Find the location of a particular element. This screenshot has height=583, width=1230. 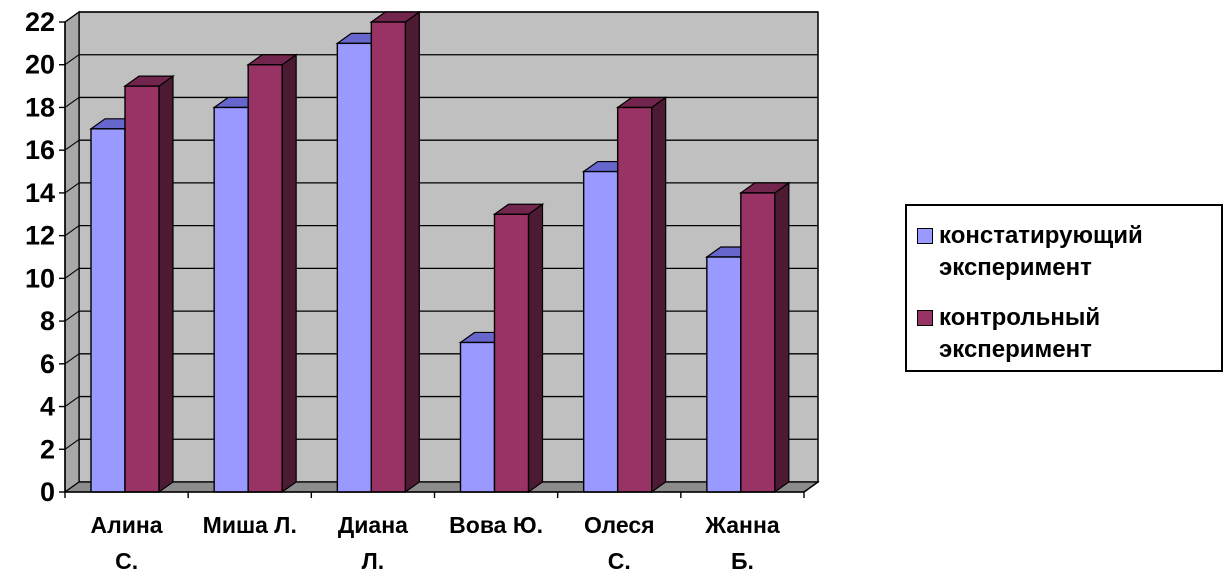

x-category-label: Л. is located at coordinates (373, 561).